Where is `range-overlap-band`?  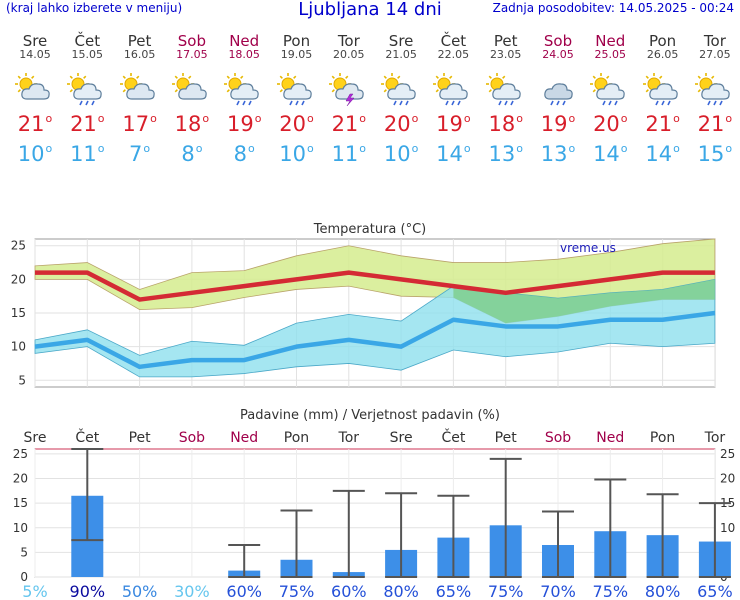 range-overlap-band is located at coordinates (584, 301).